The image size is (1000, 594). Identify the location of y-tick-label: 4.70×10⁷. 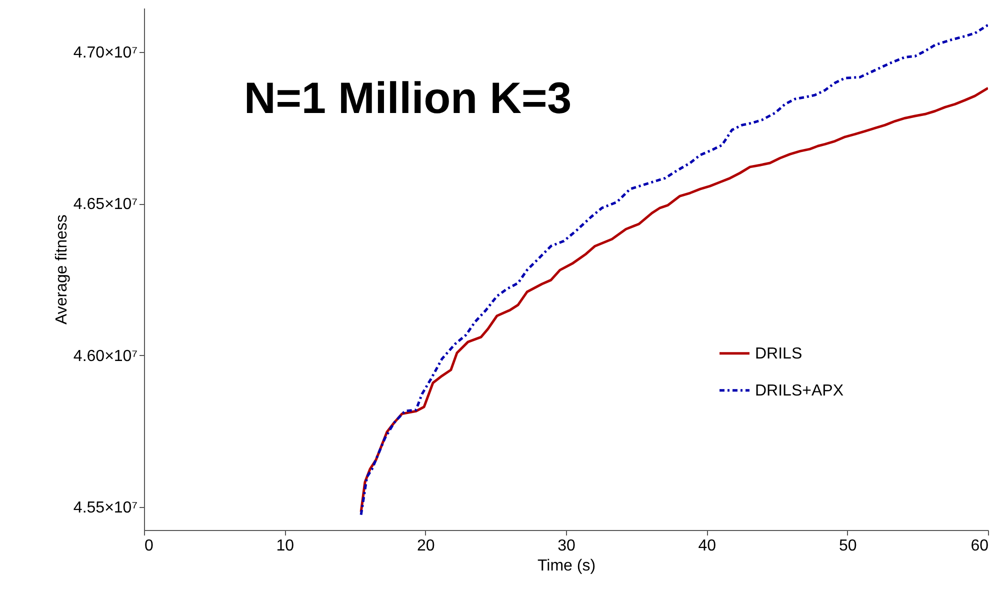
(105, 53).